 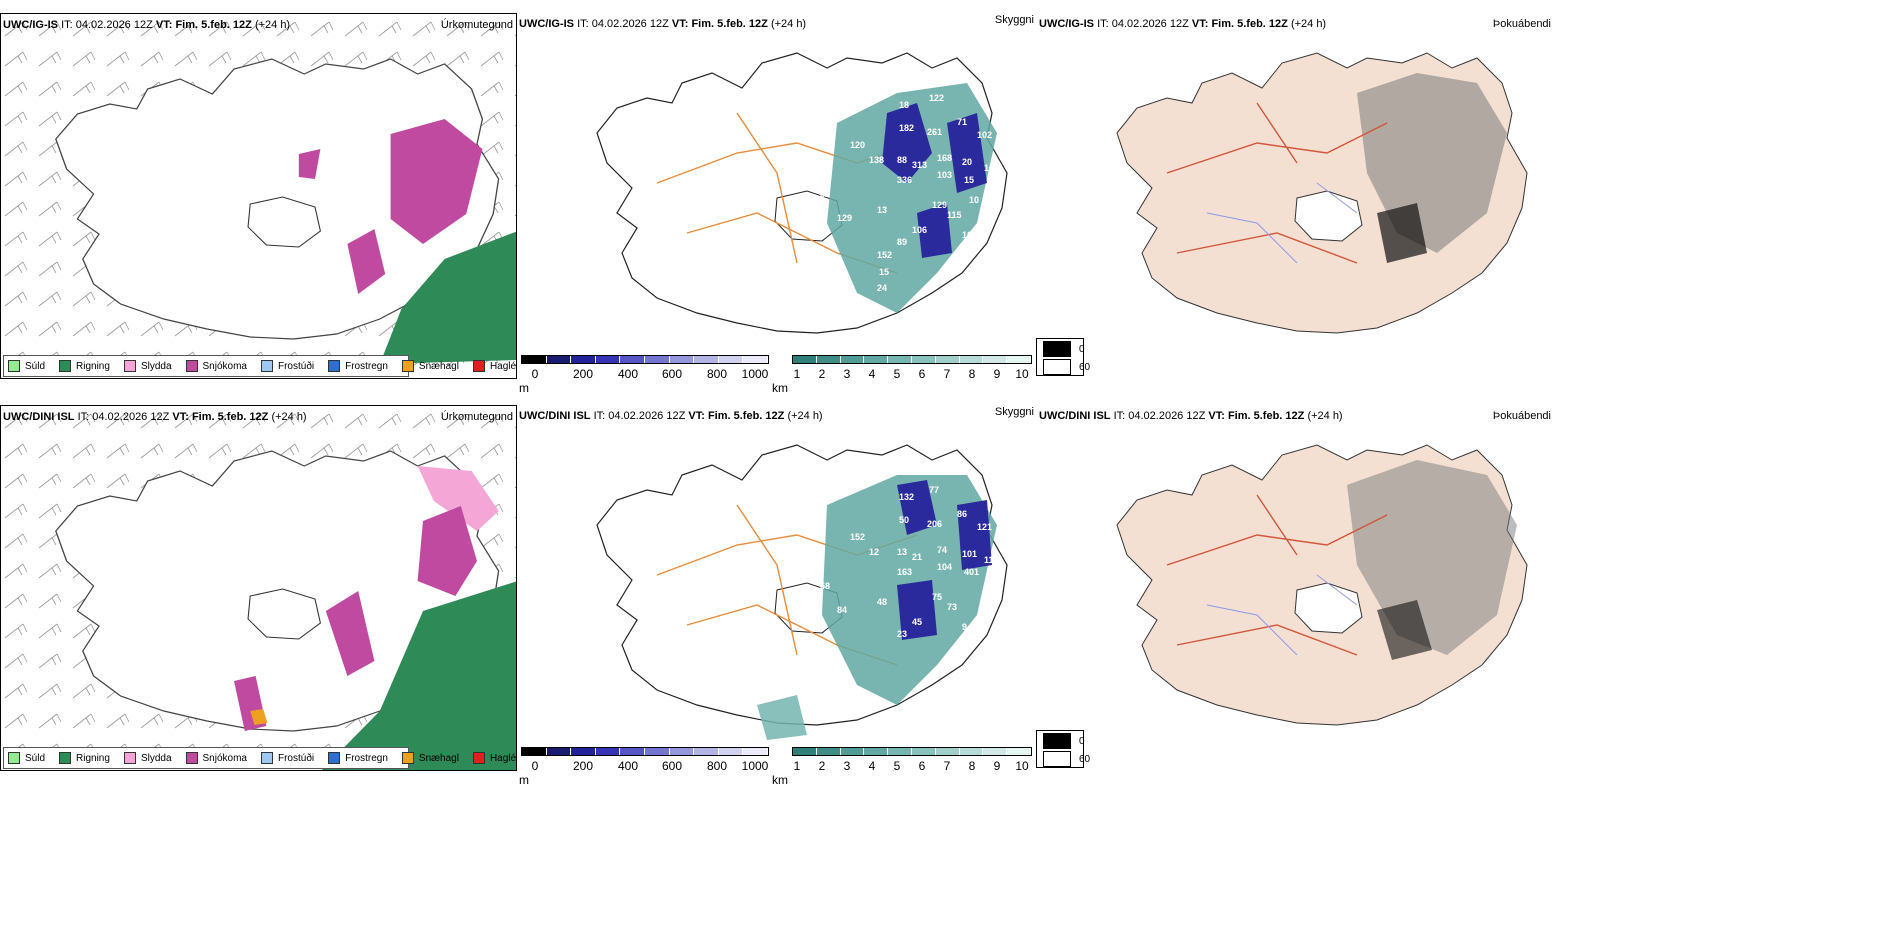 What do you see at coordinates (904, 180) in the screenshot?
I see `cloud-base-label: 336` at bounding box center [904, 180].